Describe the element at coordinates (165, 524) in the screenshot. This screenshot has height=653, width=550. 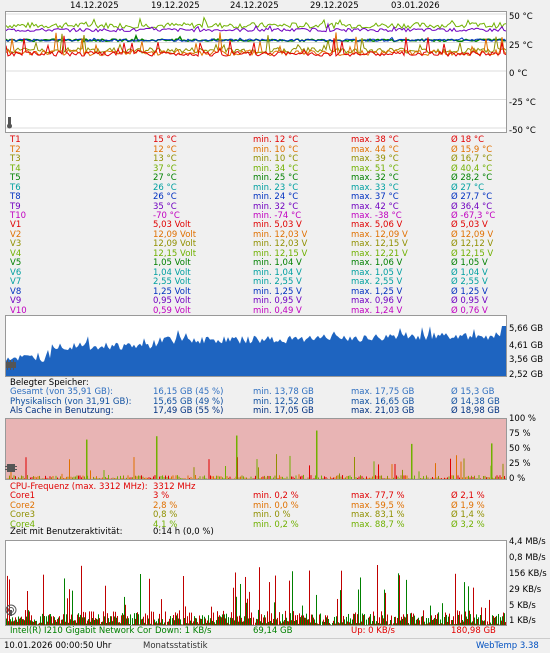
I see `cpu-core-row-val: 4,1 %` at that location.